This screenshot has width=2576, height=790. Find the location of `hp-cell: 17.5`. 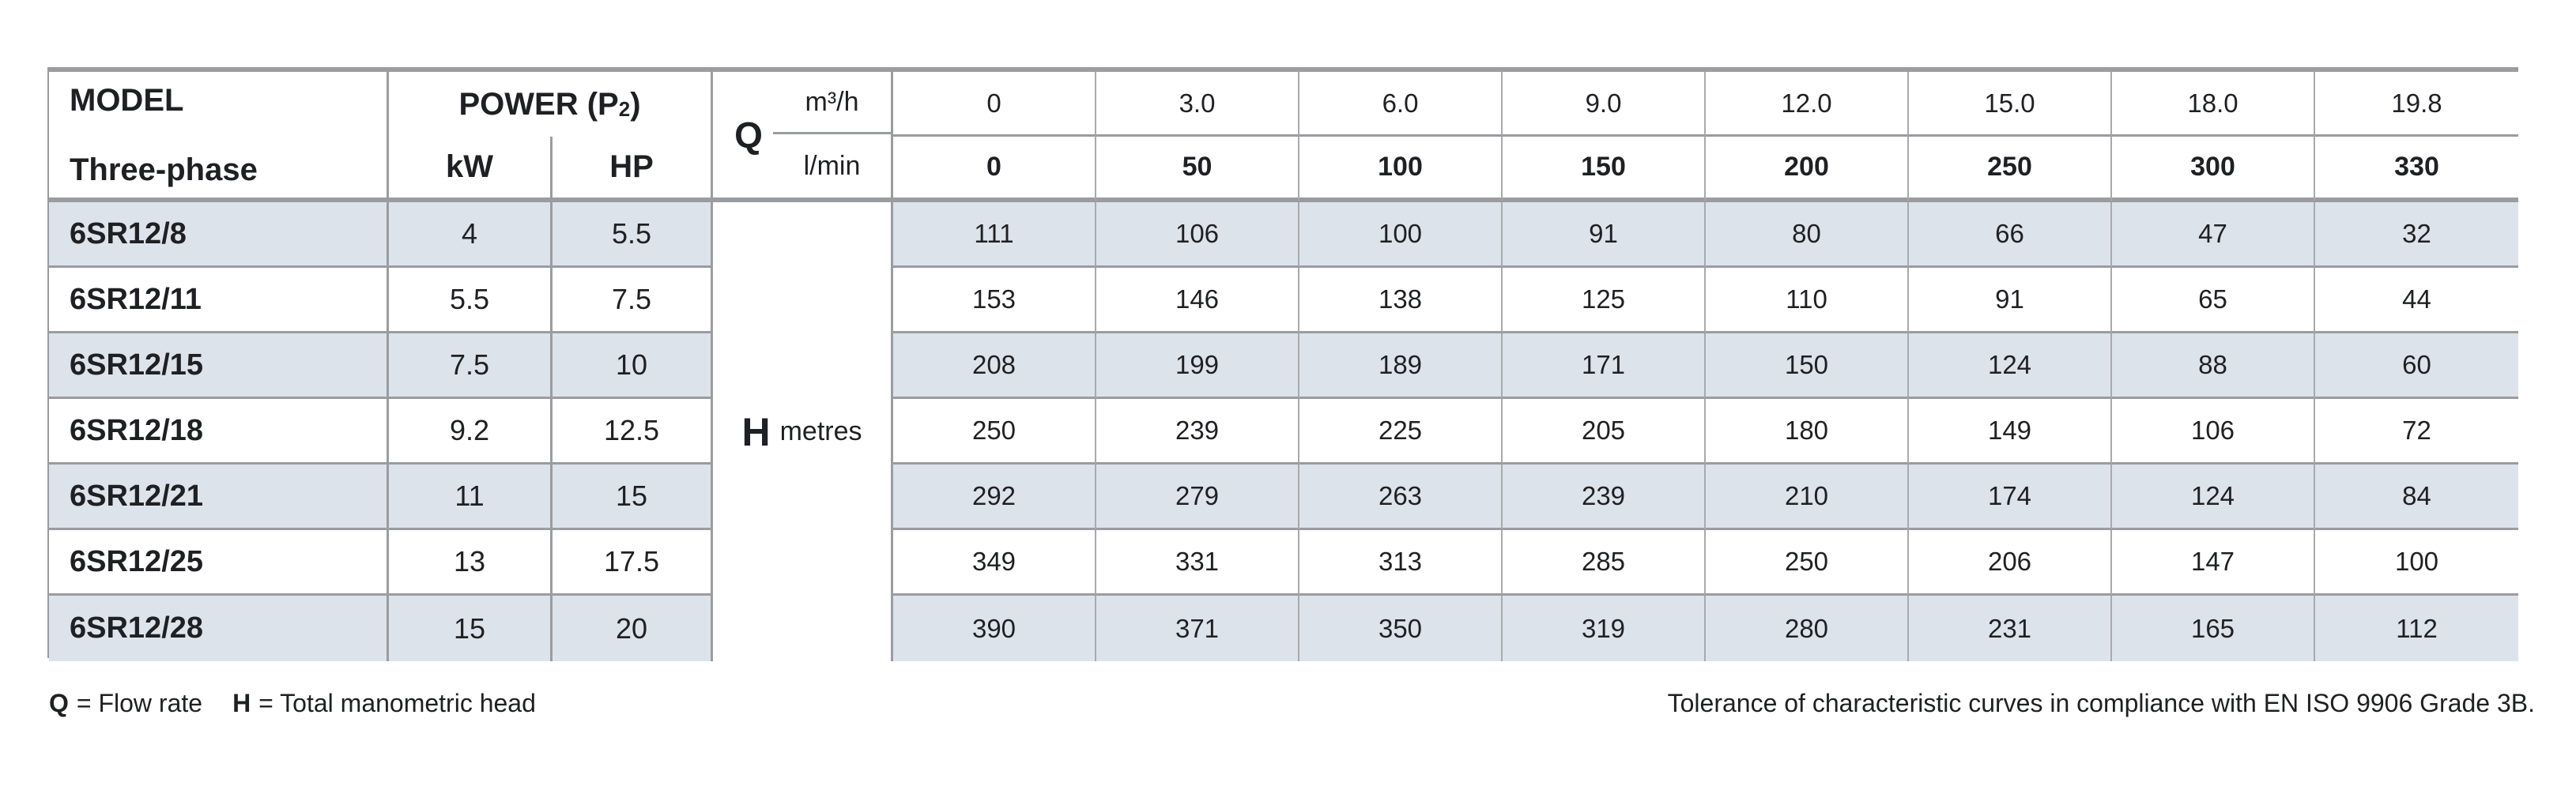

hp-cell: 17.5 is located at coordinates (633, 563).